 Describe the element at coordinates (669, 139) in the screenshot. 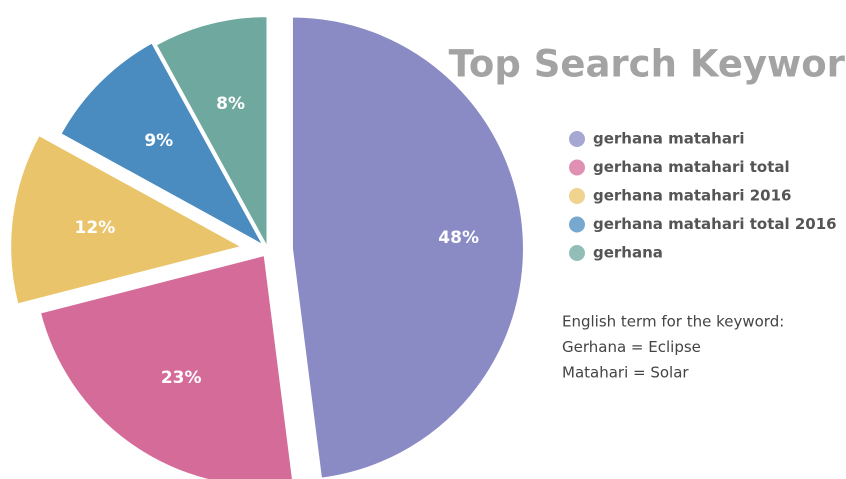

I see `legend-label: gerhana matahari` at that location.